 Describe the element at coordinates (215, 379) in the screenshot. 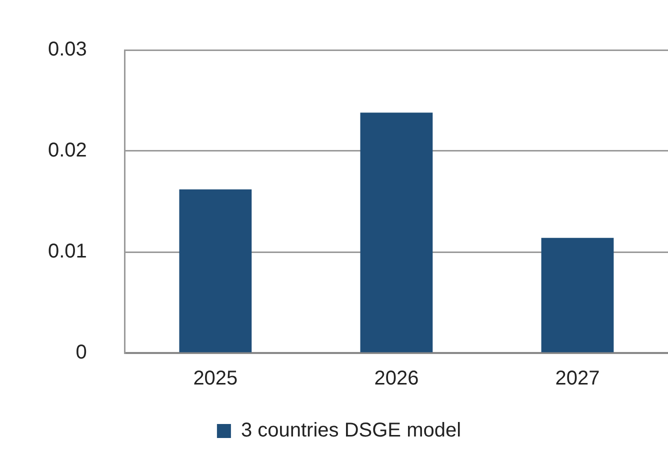

I see `x-tick-label: 2025` at that location.